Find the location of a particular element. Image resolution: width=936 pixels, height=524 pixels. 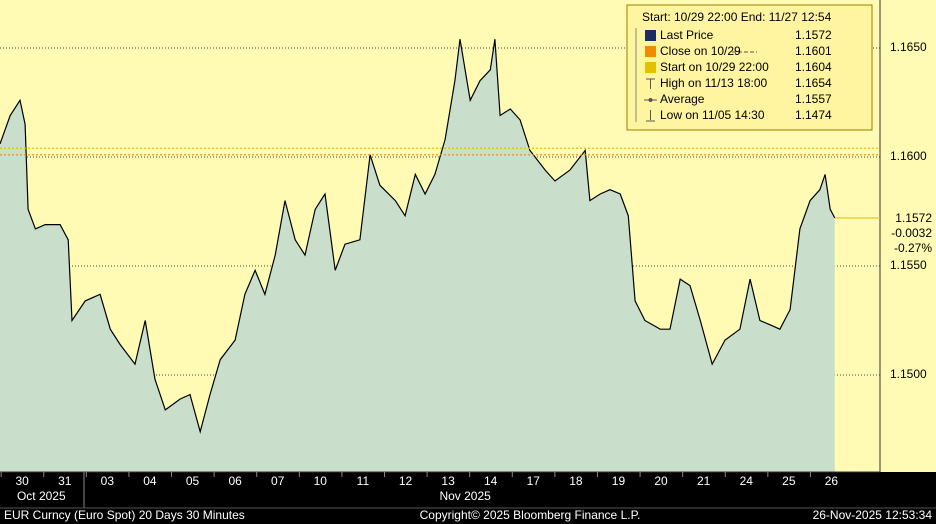

legend-header: Start: 10/29 22:00 End: 11/27 12:54 is located at coordinates (737, 17).